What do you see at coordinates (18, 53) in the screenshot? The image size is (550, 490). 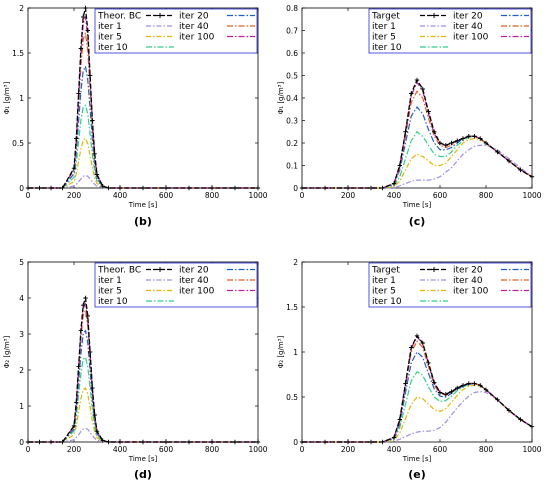 I see `y-tick-label: 1.5` at bounding box center [18, 53].